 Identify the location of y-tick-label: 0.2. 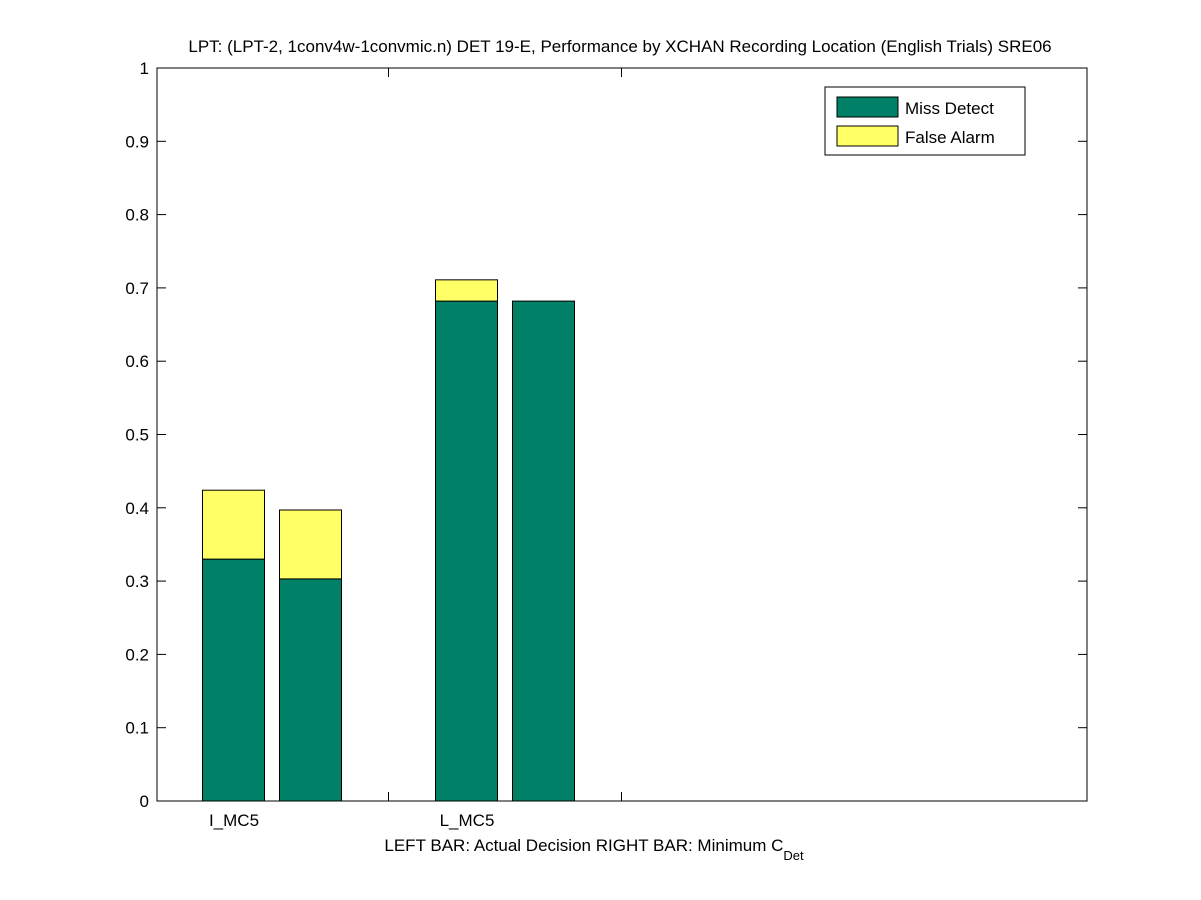
(137, 654).